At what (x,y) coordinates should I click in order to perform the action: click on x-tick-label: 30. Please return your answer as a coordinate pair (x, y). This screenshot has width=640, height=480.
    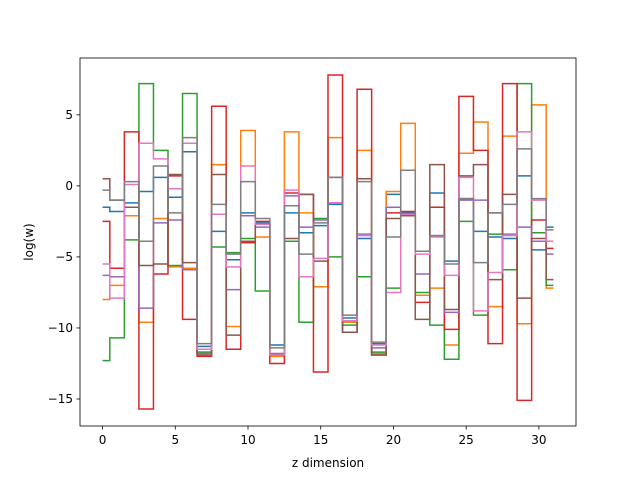
    Looking at the image, I should click on (538, 440).